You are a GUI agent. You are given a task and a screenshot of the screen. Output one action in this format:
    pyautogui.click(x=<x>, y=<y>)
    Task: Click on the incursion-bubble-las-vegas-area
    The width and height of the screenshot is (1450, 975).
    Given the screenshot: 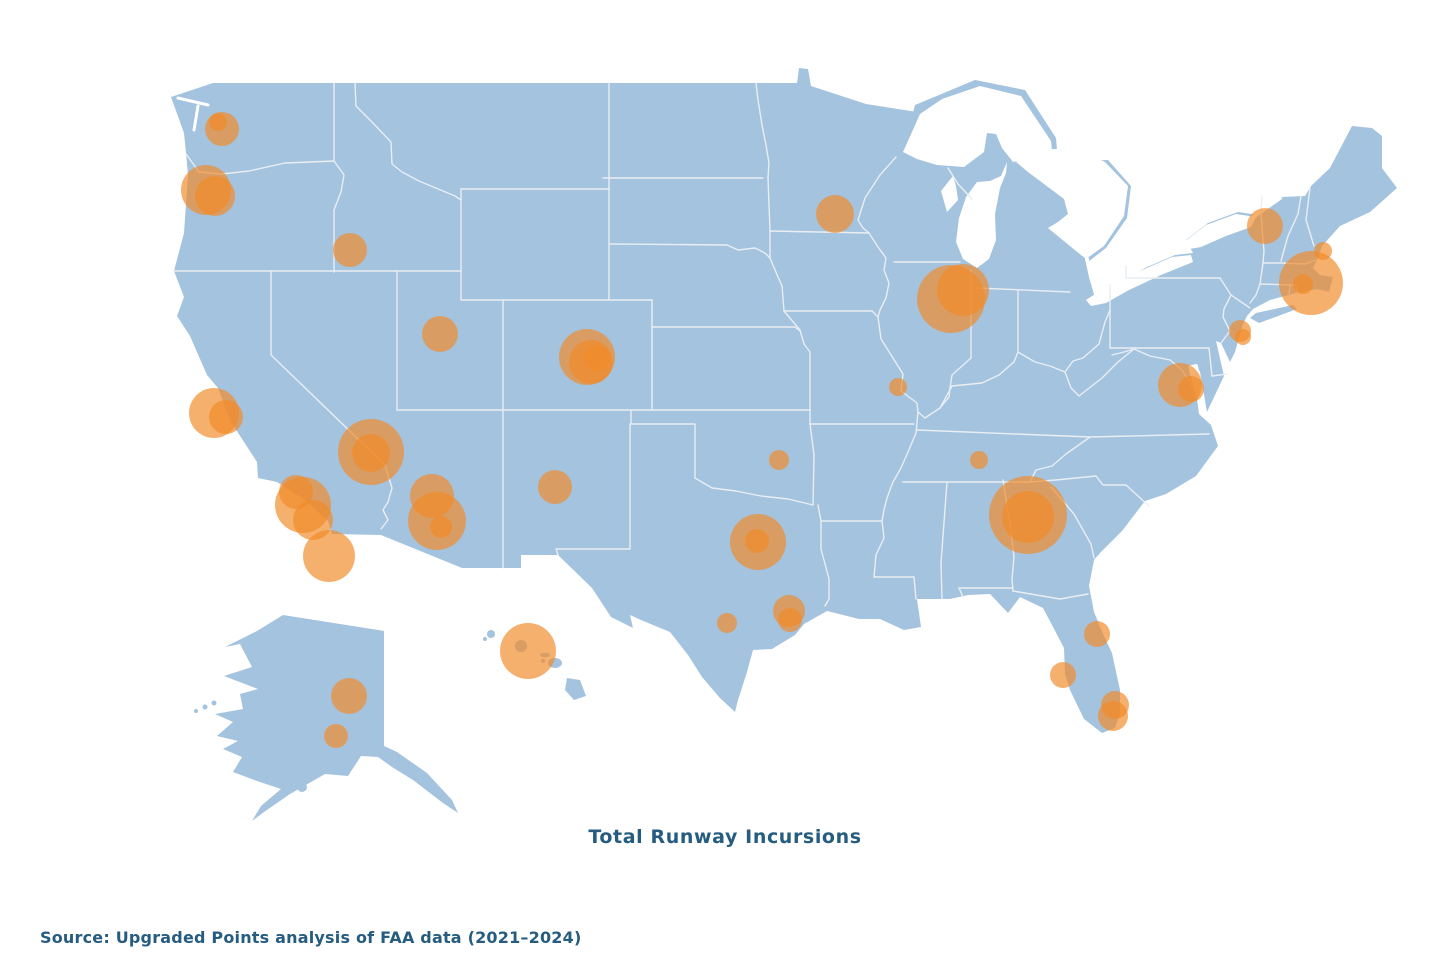 What is the action you would take?
    pyautogui.click(x=371, y=453)
    